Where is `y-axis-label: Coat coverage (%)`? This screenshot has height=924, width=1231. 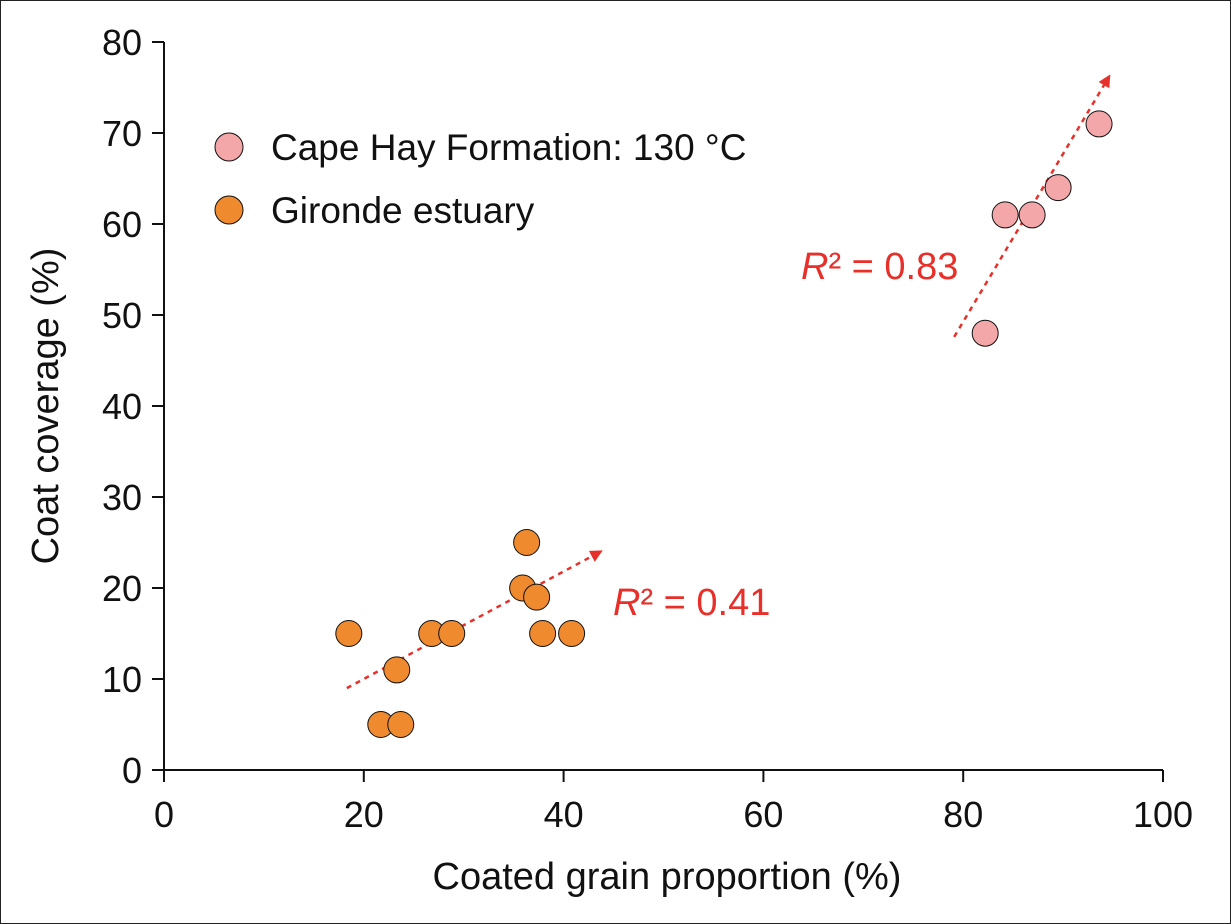 y-axis-label: Coat coverage (%) is located at coordinates (46, 406).